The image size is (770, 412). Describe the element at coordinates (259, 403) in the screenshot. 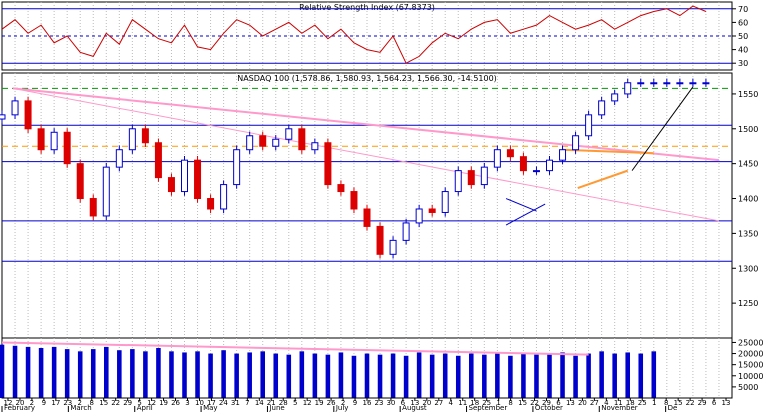

I see `x-tick-label: 14` at that location.